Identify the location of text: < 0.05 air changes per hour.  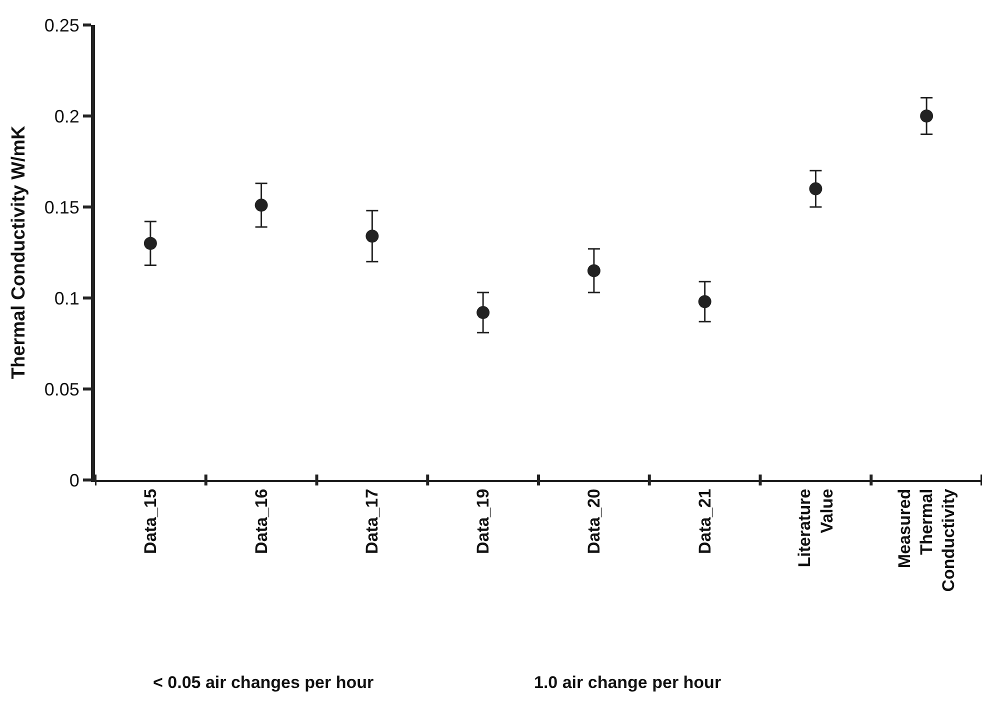
(263, 682).